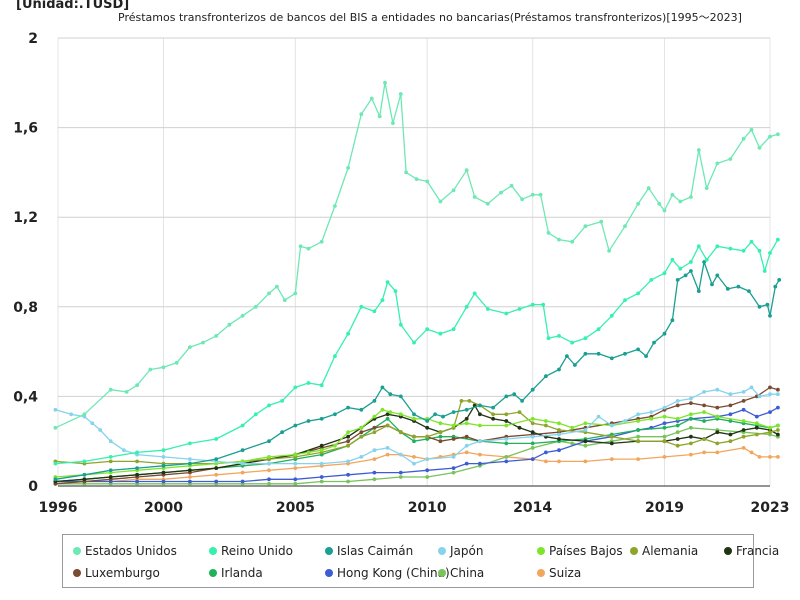  Describe the element at coordinates (559, 573) in the screenshot. I see `legend-item: Suiza` at that location.